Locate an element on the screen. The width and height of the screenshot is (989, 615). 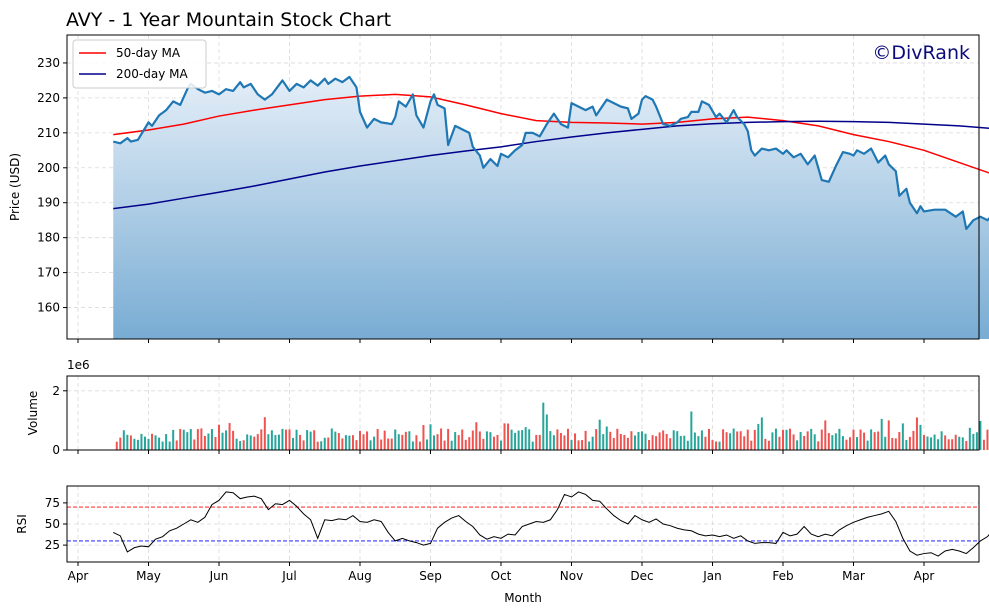
x-tick-label: May is located at coordinates (148, 576).